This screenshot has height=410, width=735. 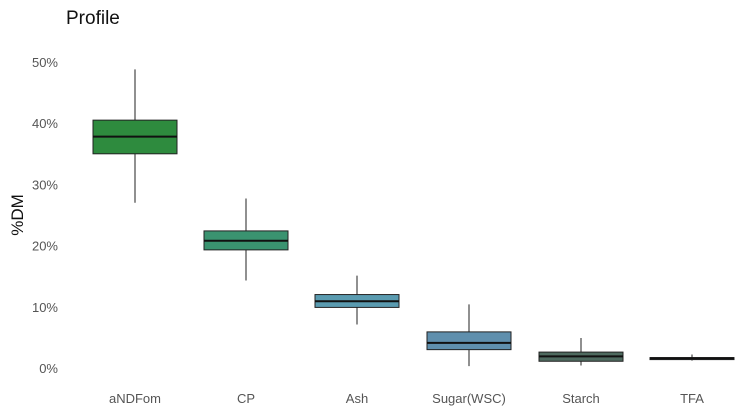 I want to click on box-tfa, so click(x=692, y=357).